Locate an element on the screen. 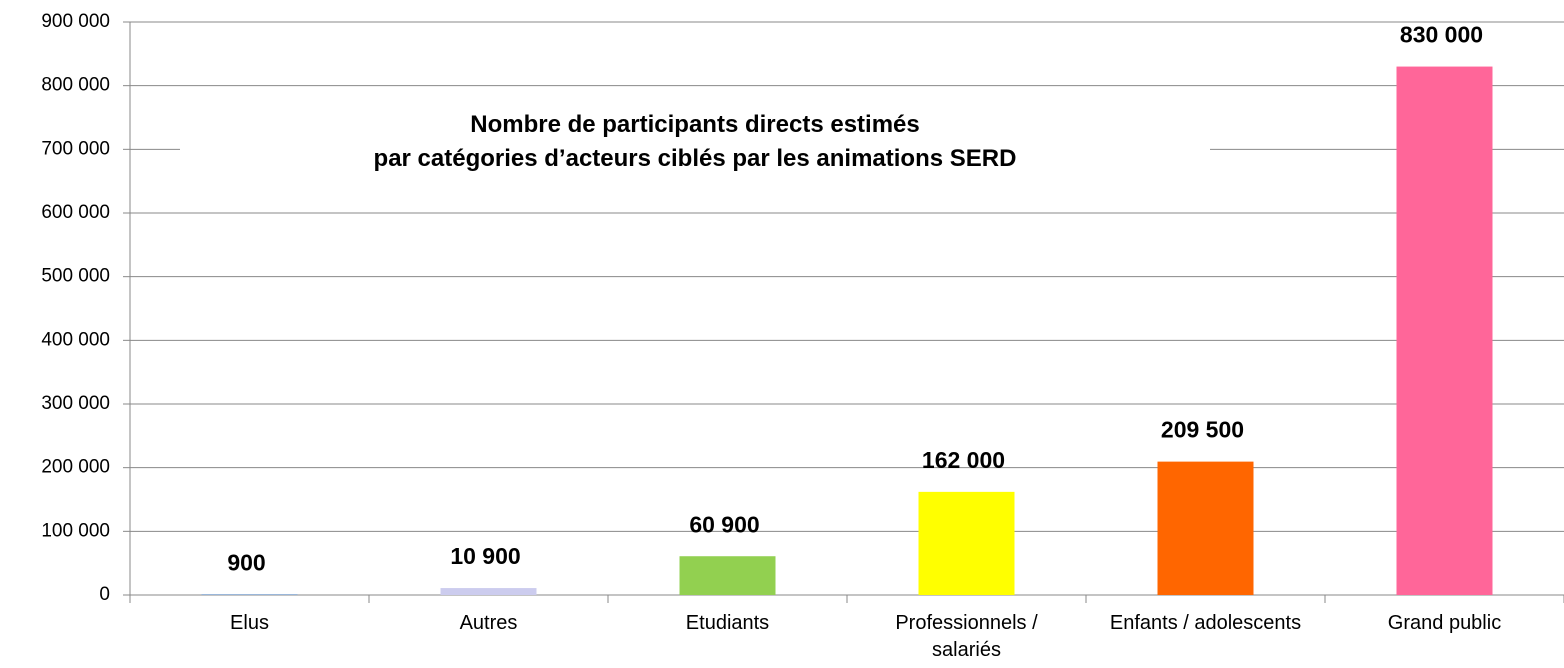  y-tick-label: 500 000 is located at coordinates (75, 276).